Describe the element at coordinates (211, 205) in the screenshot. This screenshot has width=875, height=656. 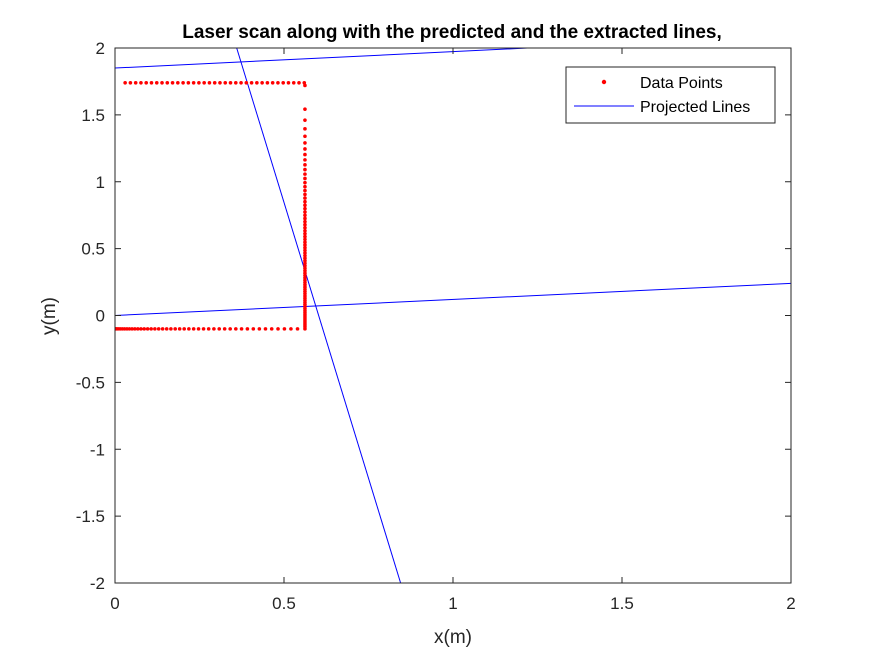
I see `data-points-layer` at that location.